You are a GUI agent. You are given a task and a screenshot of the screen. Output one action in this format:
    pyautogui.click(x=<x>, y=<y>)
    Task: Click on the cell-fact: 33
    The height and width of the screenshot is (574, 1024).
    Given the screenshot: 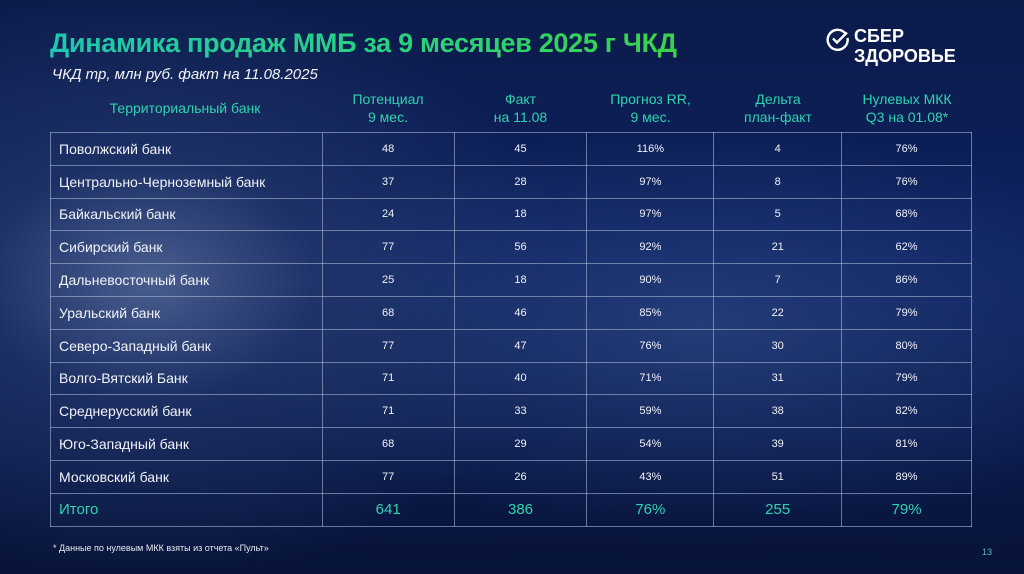 What is the action you would take?
    pyautogui.click(x=520, y=411)
    